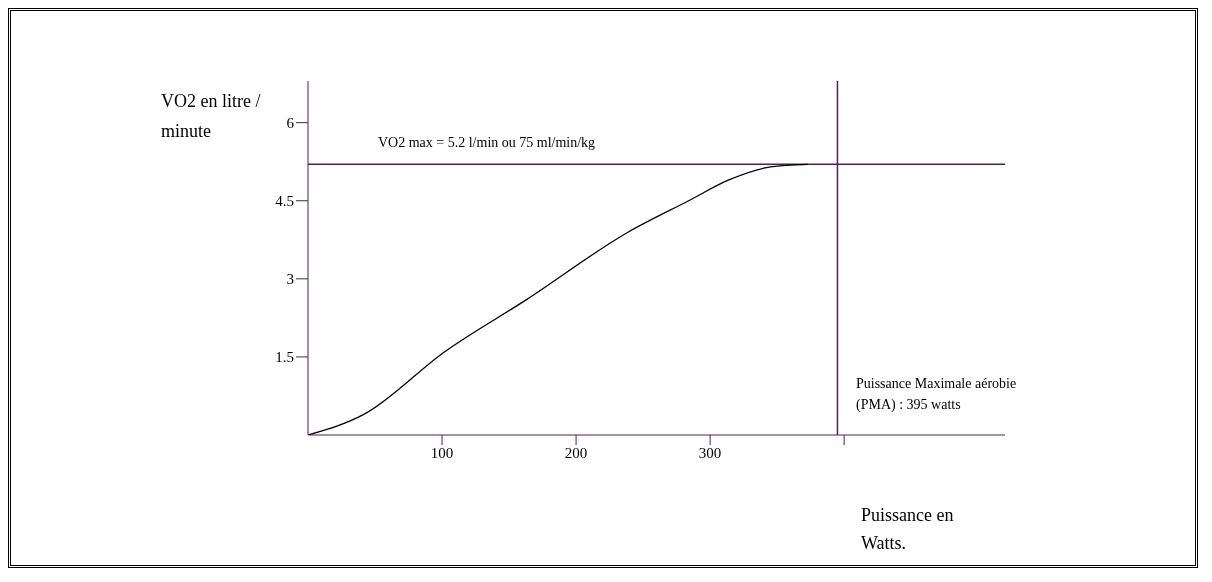 Image resolution: width=1212 pixels, height=582 pixels. I want to click on y-axis-title: VO2 en litre / minute, so click(211, 116).